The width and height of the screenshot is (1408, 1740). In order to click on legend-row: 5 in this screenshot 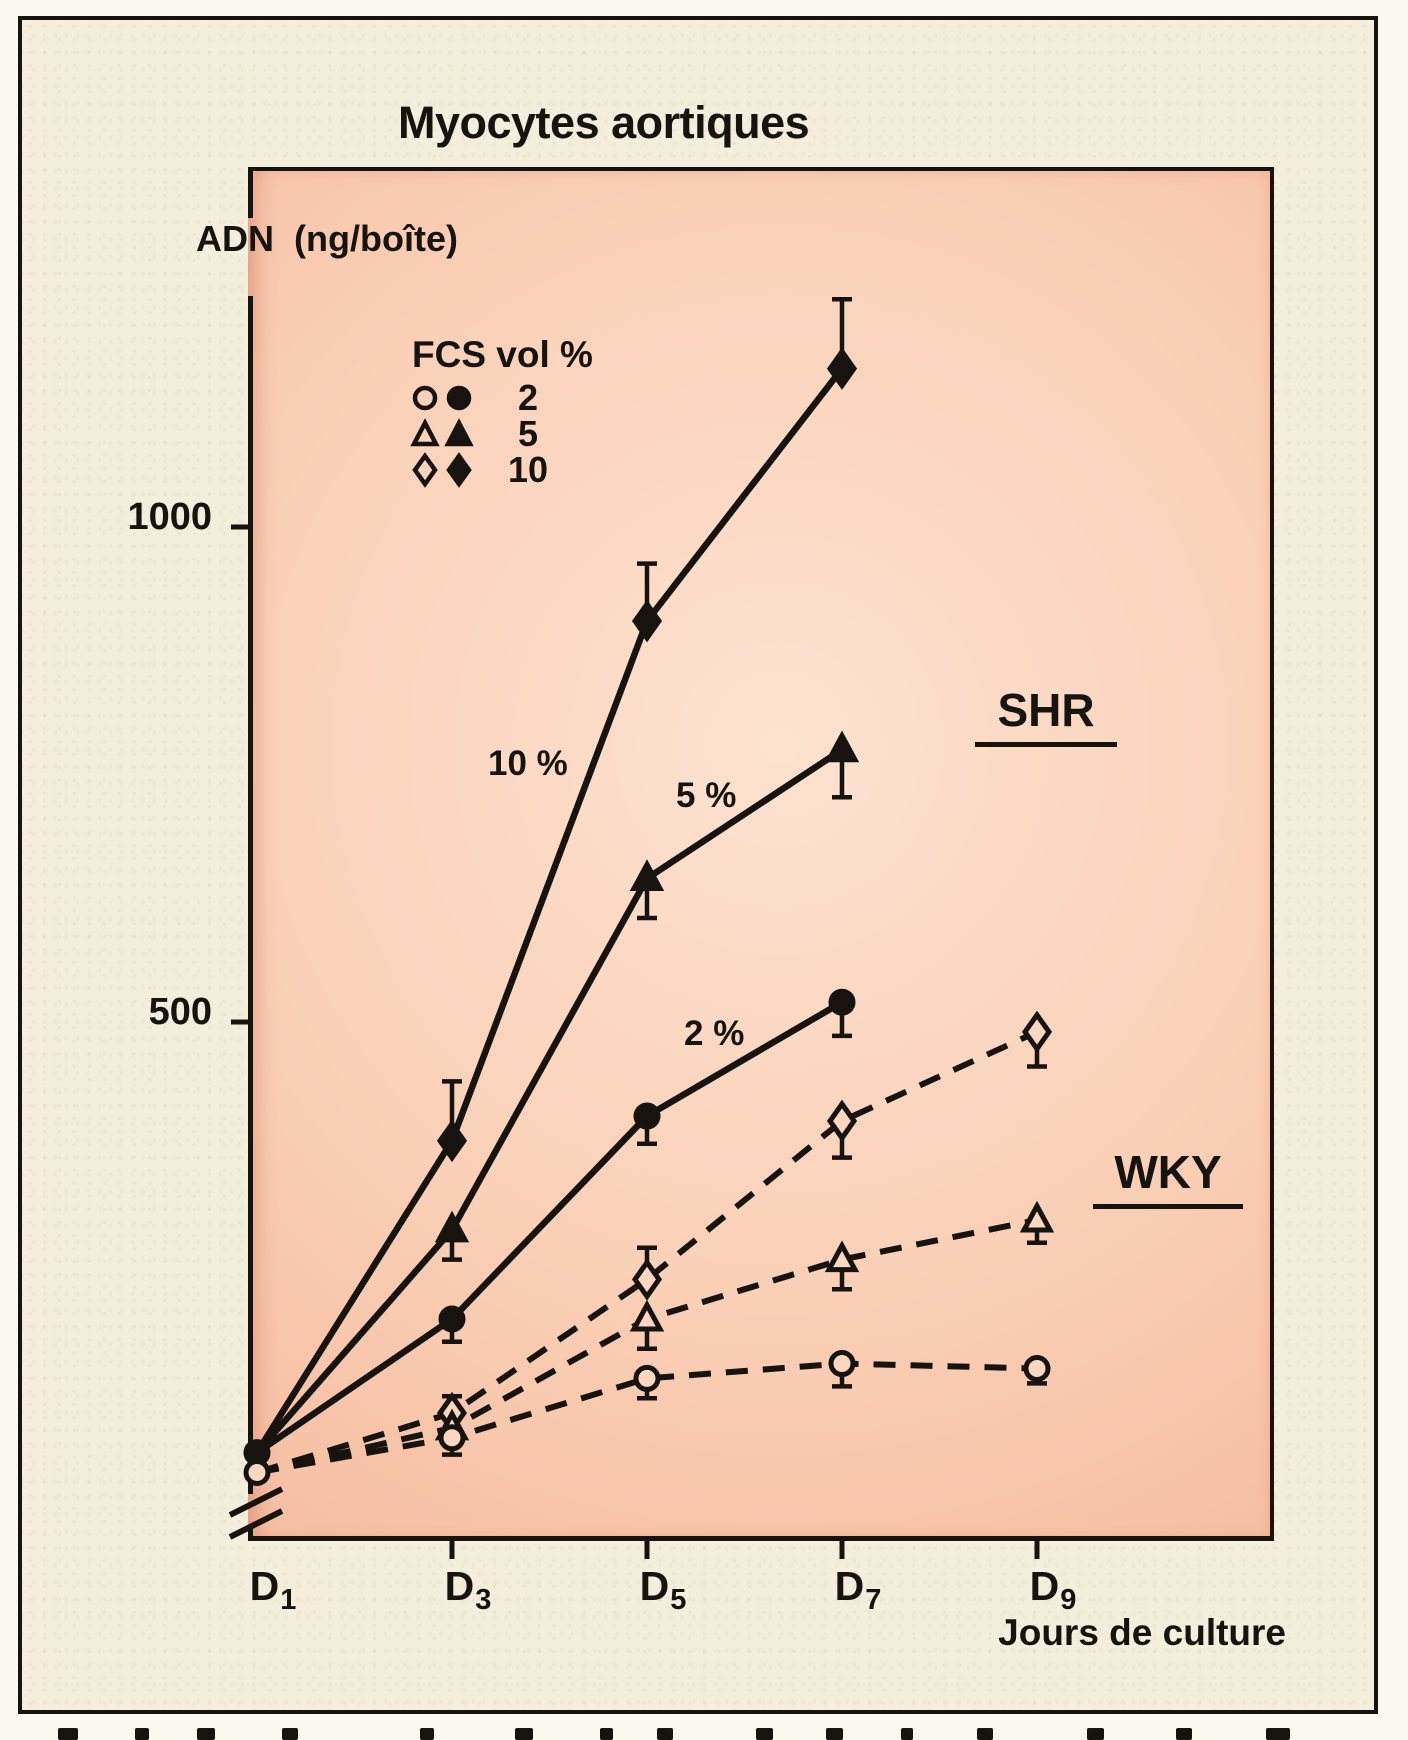, I will do `click(500, 433)`.